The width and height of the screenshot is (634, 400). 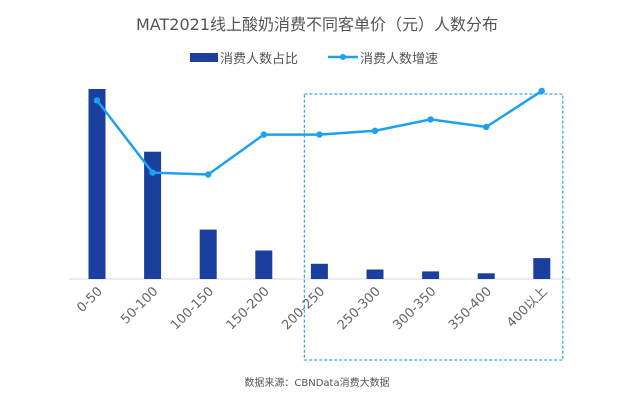 I want to click on bar-400以上, so click(x=542, y=268).